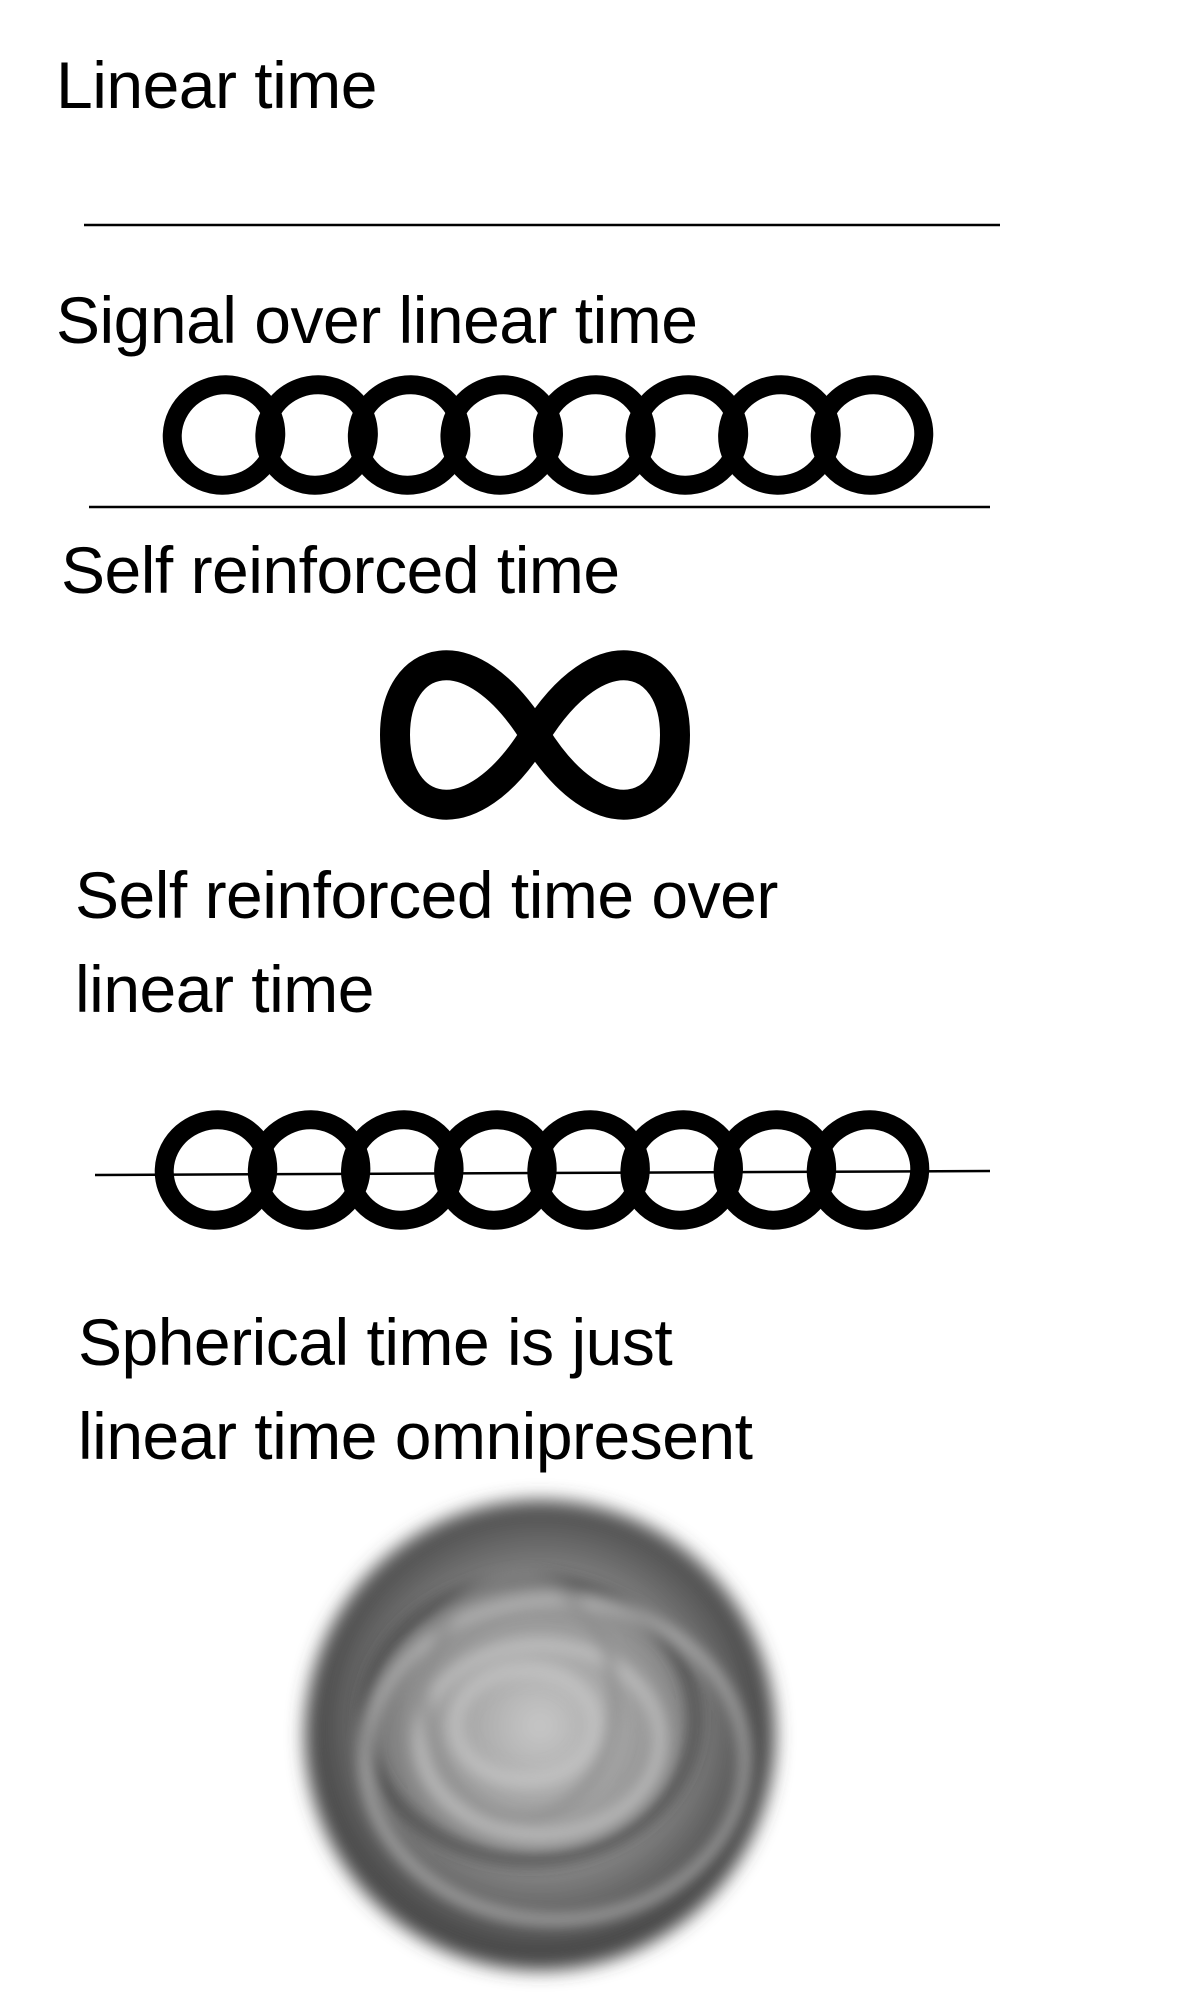 The height and width of the screenshot is (2000, 1200). I want to click on self-reinforced-over-linear-time-label: Self reinforced time over linear time, so click(426, 942).